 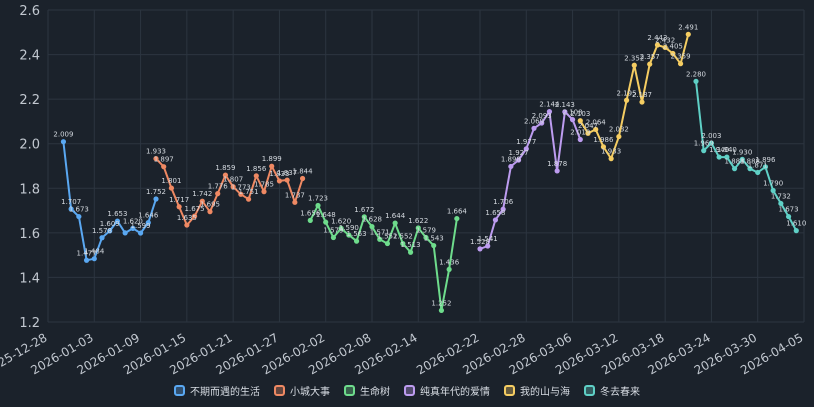 What do you see at coordinates (519, 153) in the screenshot?
I see `data-label: 1.927` at bounding box center [519, 153].